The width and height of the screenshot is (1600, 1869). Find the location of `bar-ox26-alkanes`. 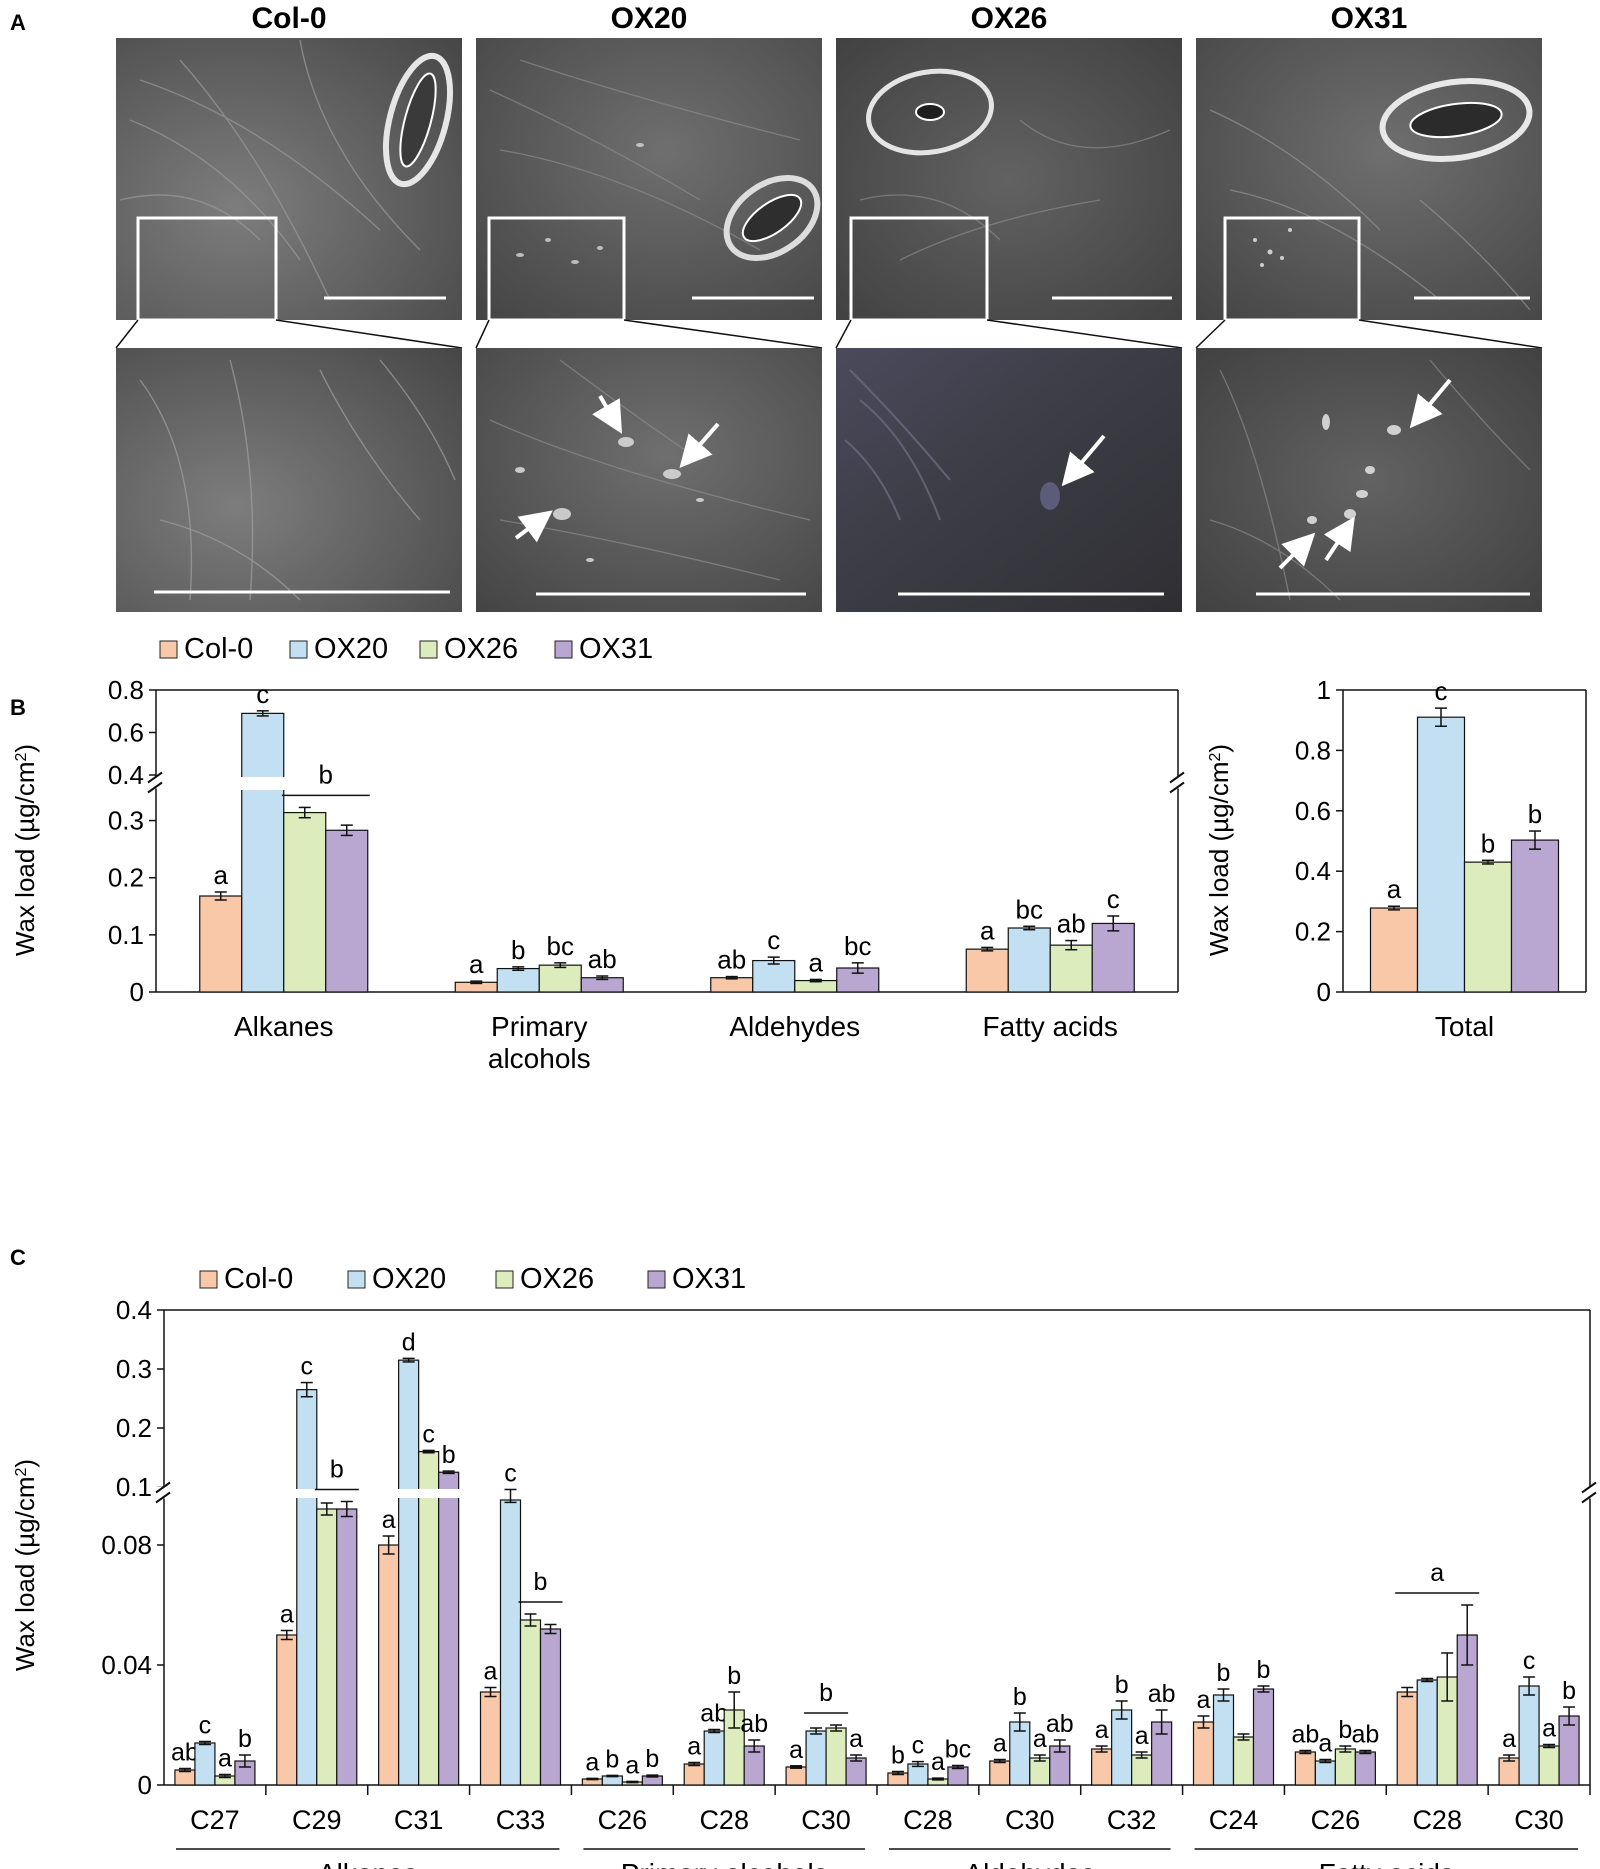

bar-ox26-alkanes is located at coordinates (305, 902).